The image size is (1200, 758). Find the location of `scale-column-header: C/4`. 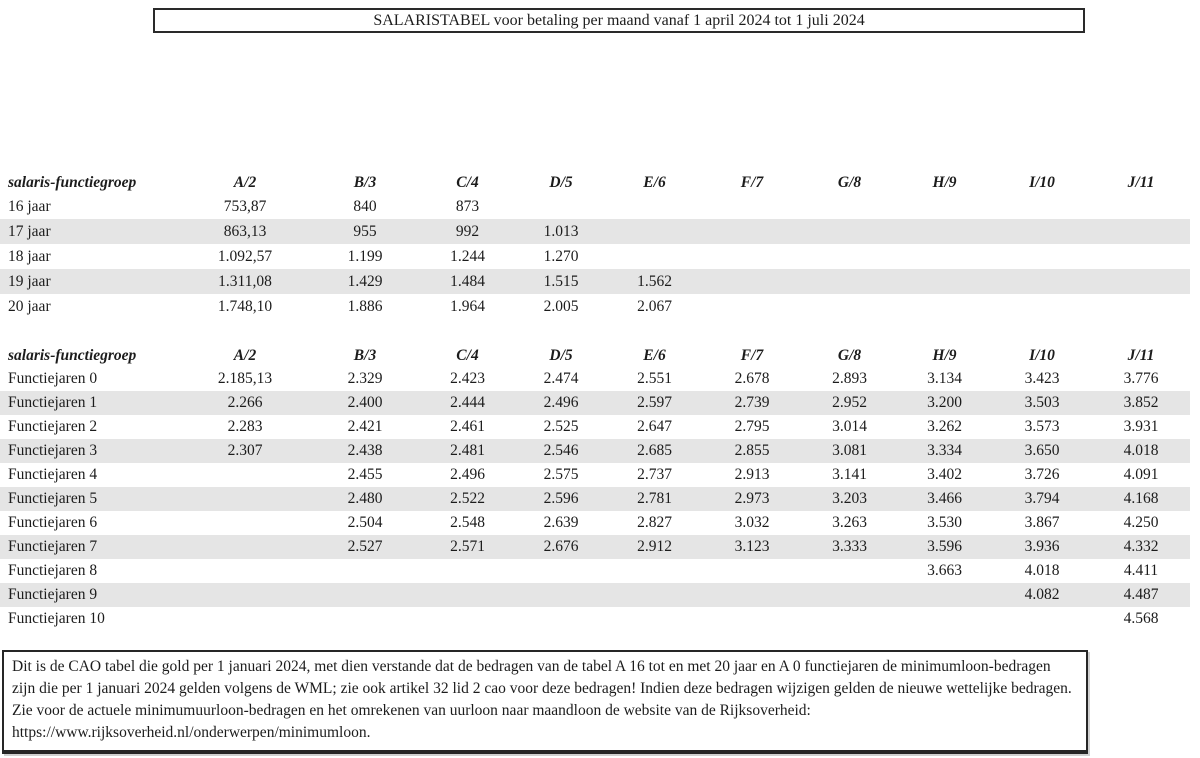

scale-column-header: C/4 is located at coordinates (467, 182).